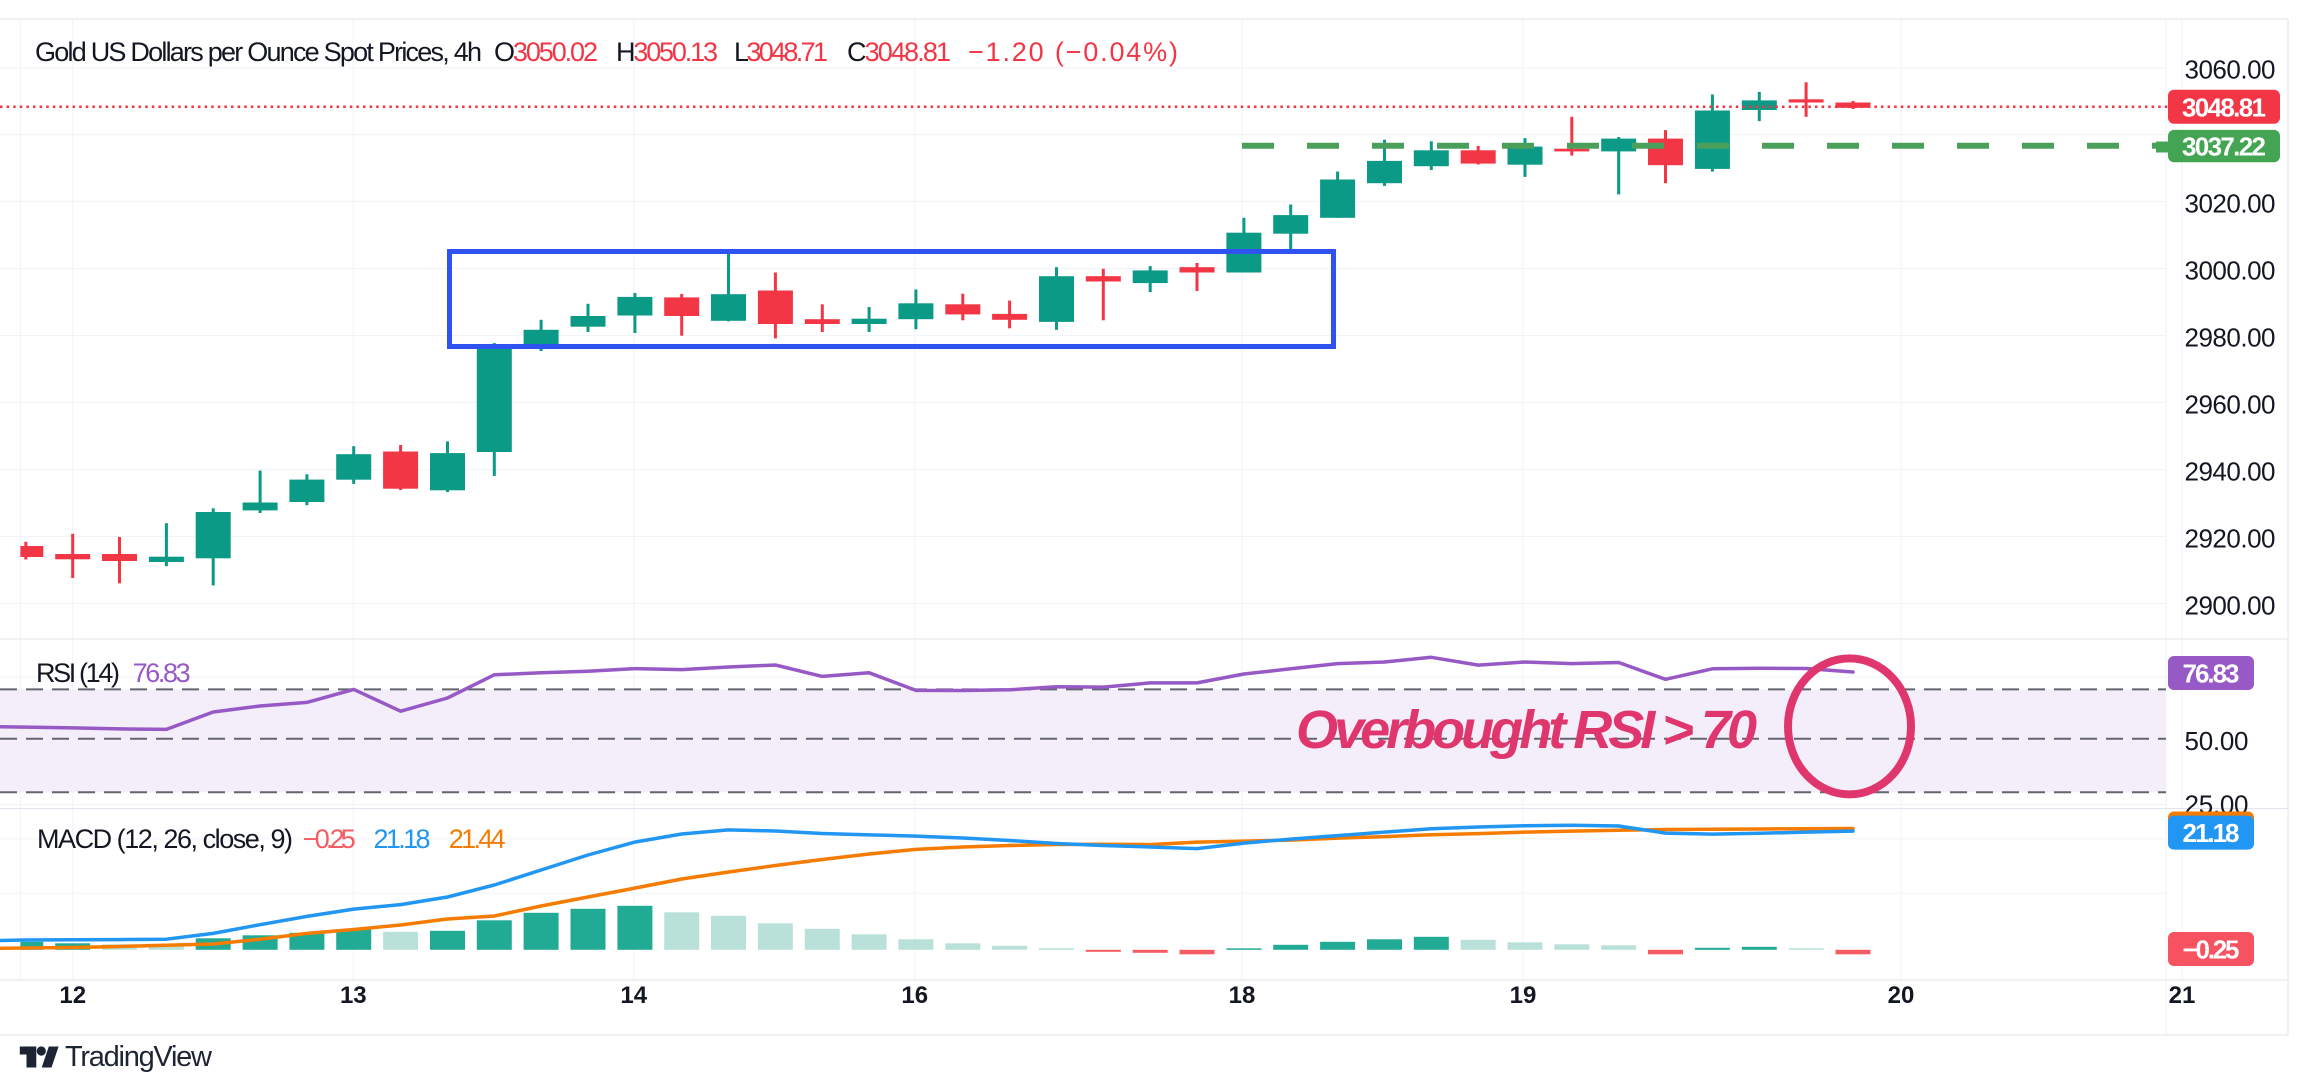  I want to click on svg-text: 2980.00, so click(2230, 338).